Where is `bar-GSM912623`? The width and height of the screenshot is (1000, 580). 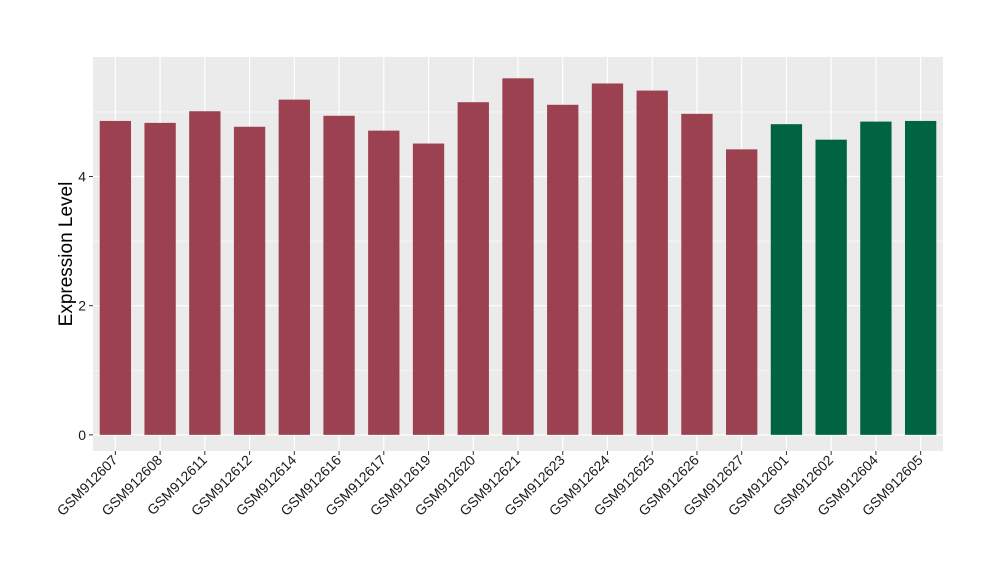 bar-GSM912623 is located at coordinates (563, 269).